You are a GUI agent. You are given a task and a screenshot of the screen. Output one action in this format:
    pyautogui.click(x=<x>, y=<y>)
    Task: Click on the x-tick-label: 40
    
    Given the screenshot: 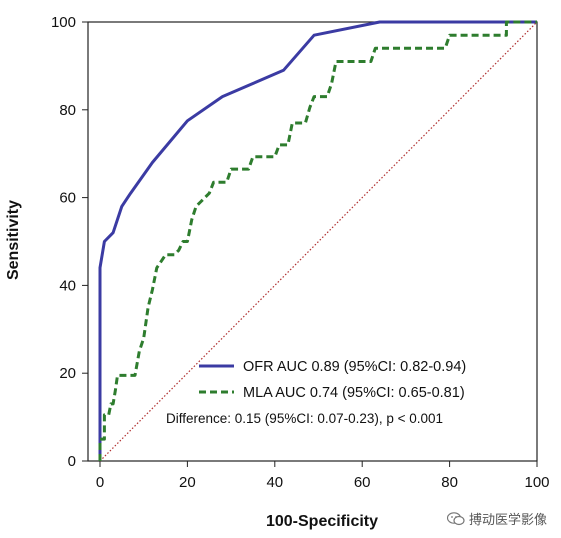 What is the action you would take?
    pyautogui.click(x=274, y=482)
    